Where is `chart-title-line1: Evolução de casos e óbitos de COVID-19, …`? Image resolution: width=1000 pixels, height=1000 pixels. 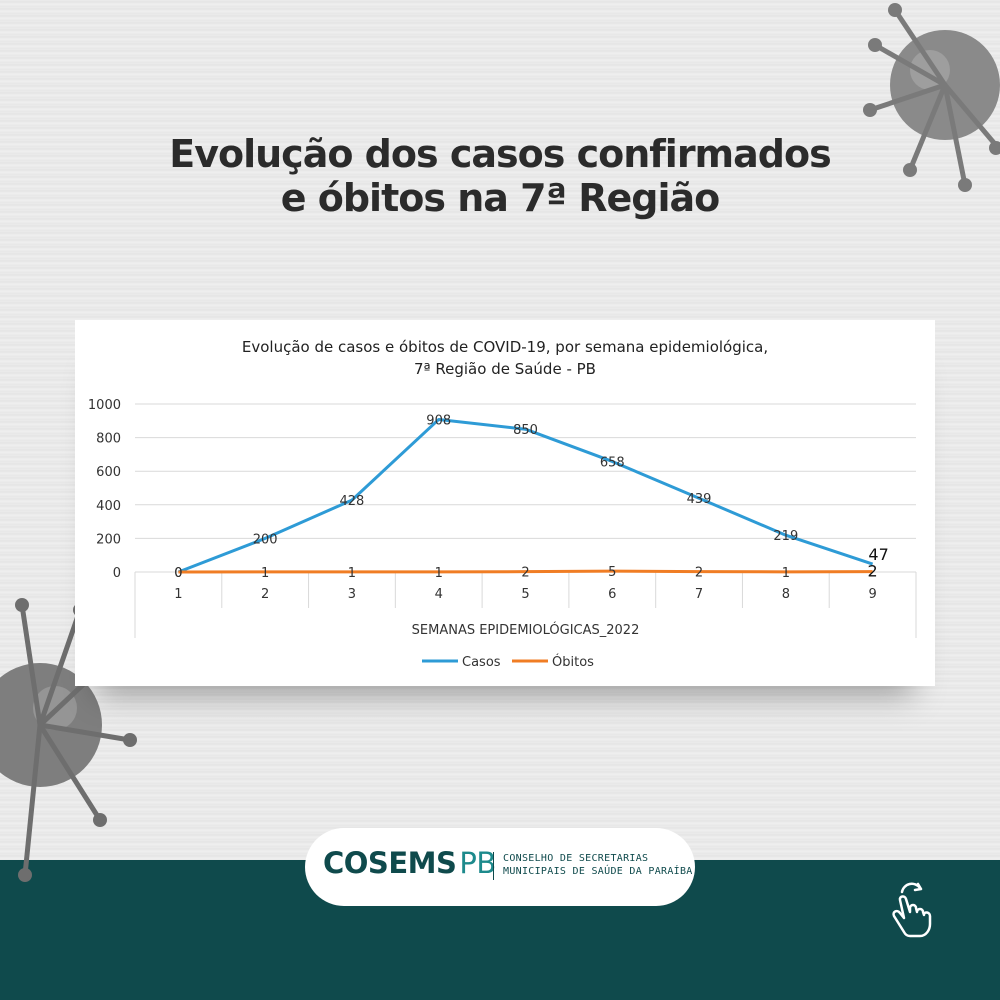
chart-title-line1: Evolução de casos e óbitos de COVID-19, … is located at coordinates (505, 347).